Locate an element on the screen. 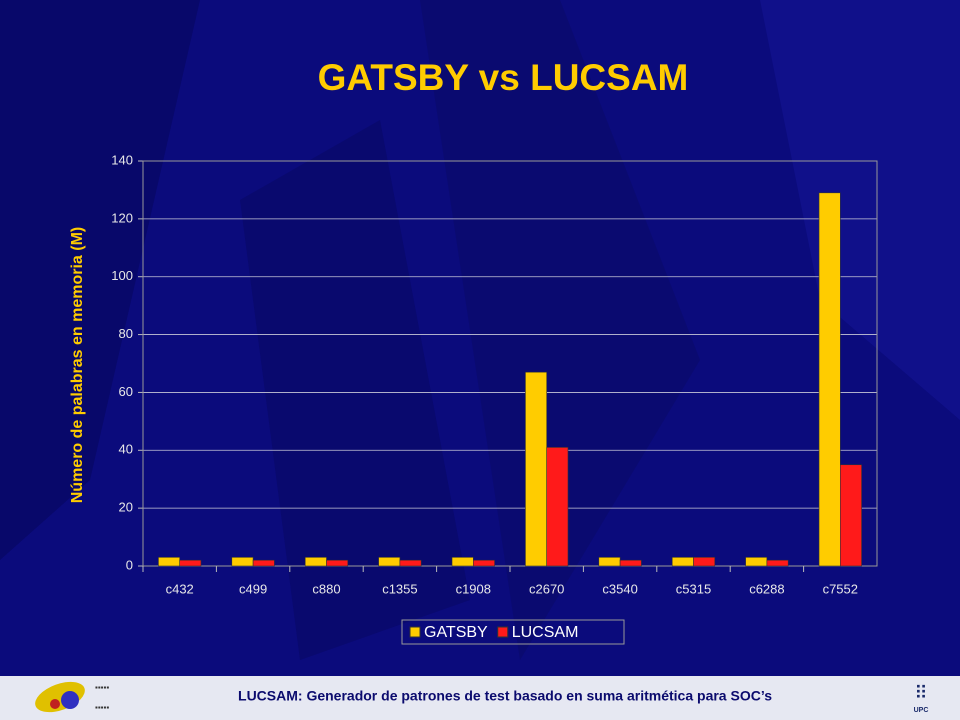 The image size is (960, 720). y-tick-label: 20 is located at coordinates (126, 507).